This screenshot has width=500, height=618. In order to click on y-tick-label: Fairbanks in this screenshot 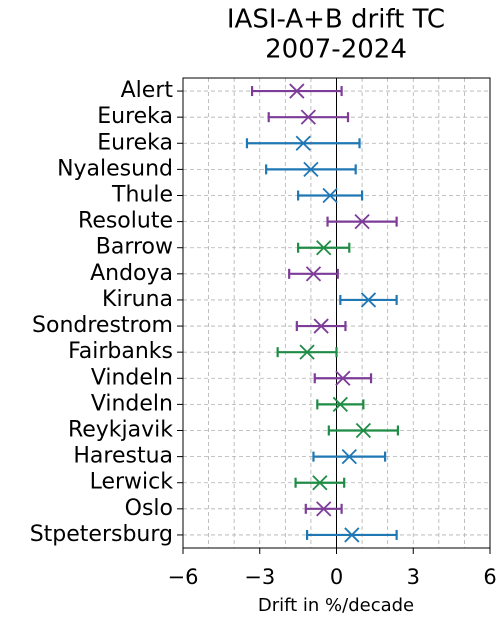, I will do `click(120, 351)`.